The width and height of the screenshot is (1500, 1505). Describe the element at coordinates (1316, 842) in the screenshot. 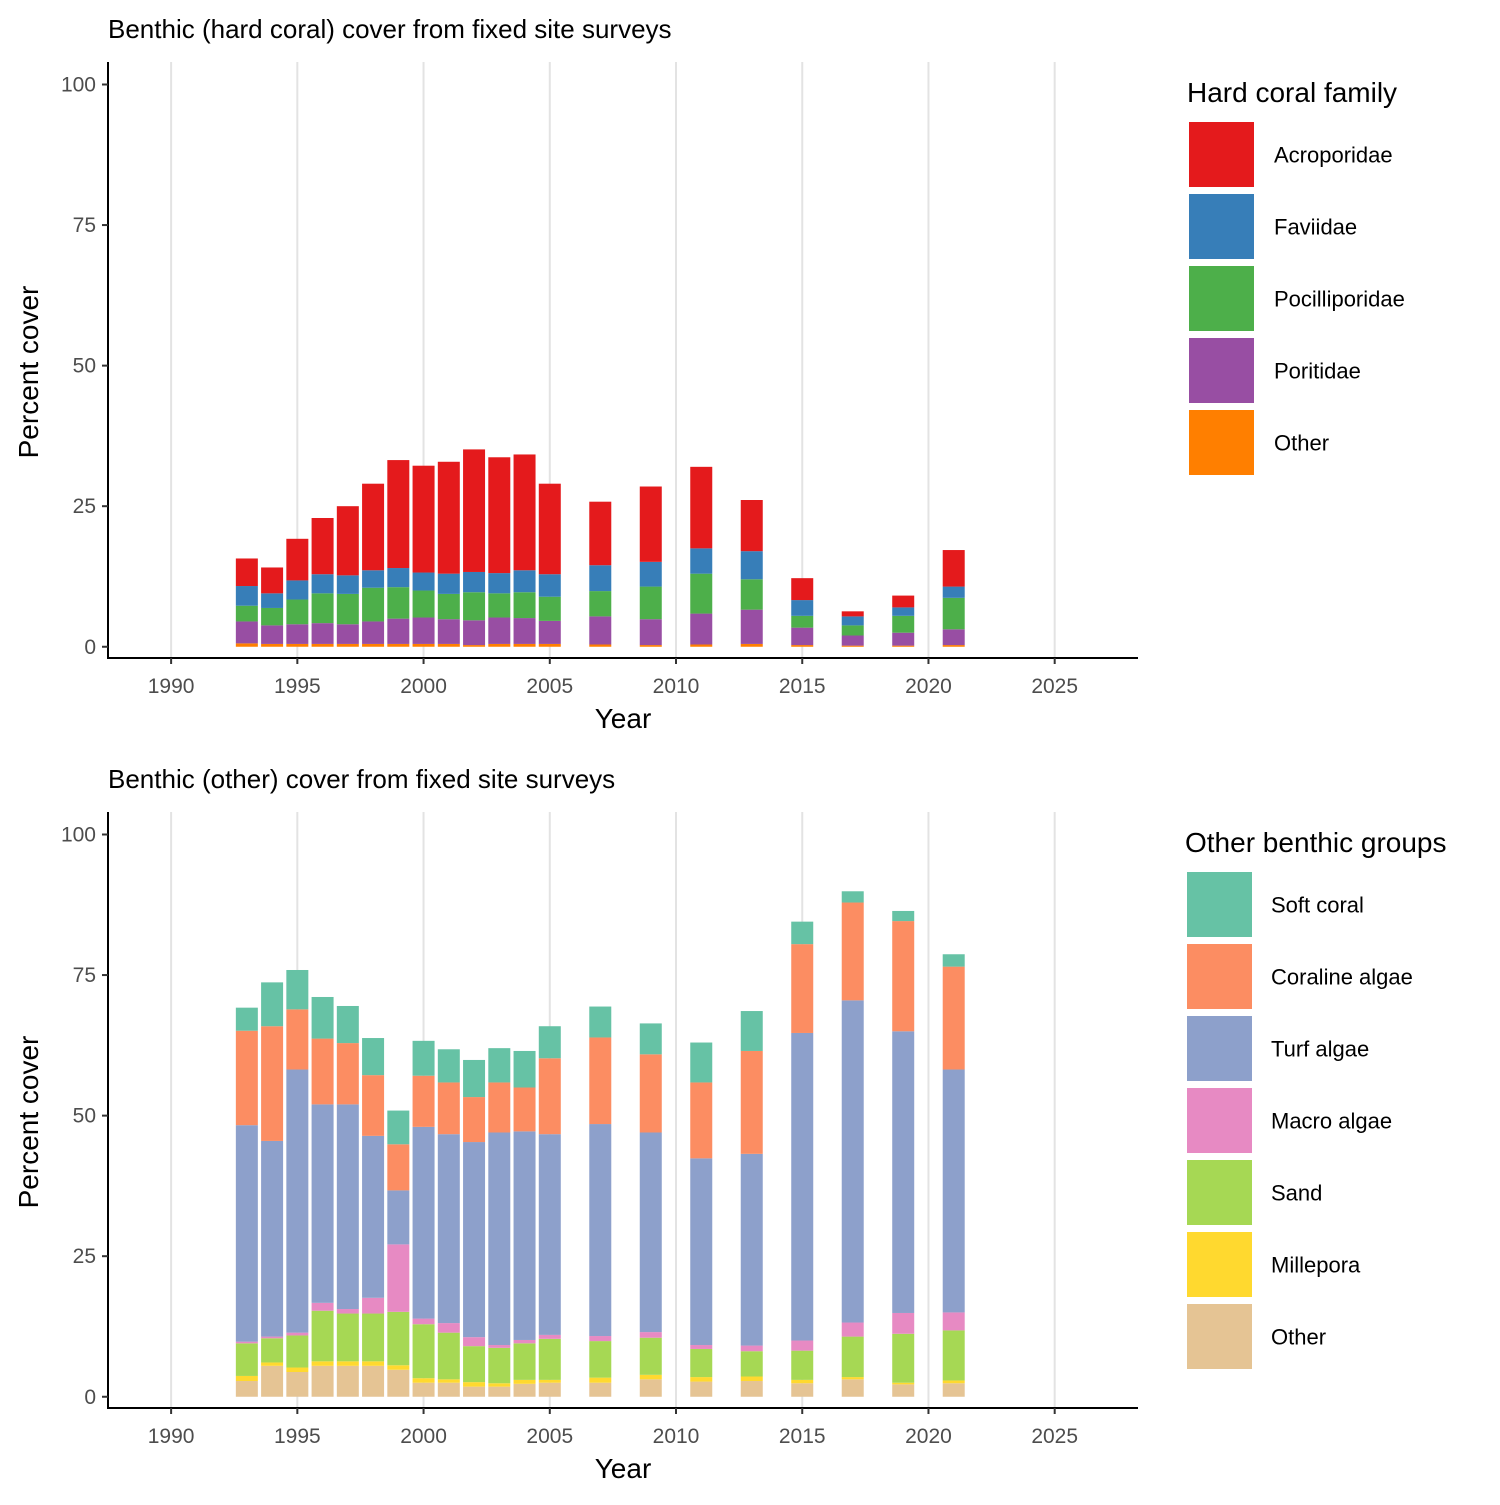

I see `legend-title: Other benthic groups` at that location.